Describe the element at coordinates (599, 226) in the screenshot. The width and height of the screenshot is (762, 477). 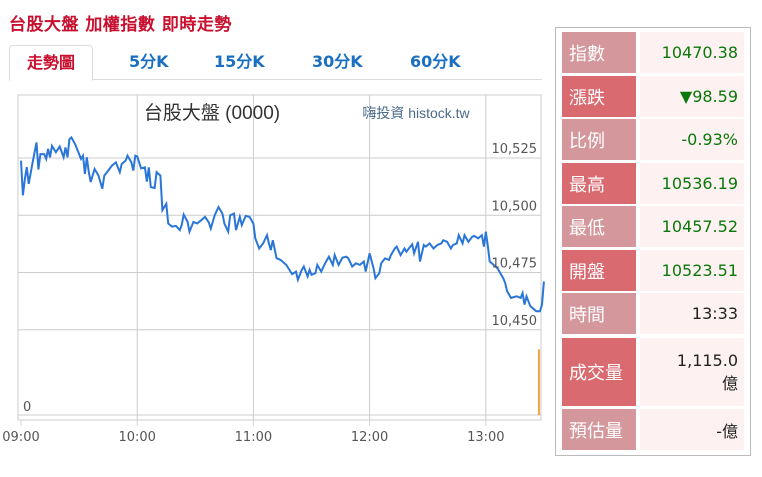
I see `quote-label: 最低` at that location.